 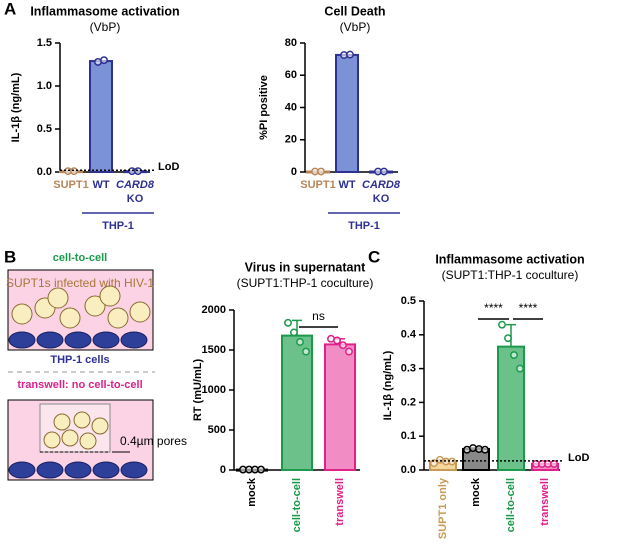 I want to click on label: cell-to-cell, so click(x=80, y=258).